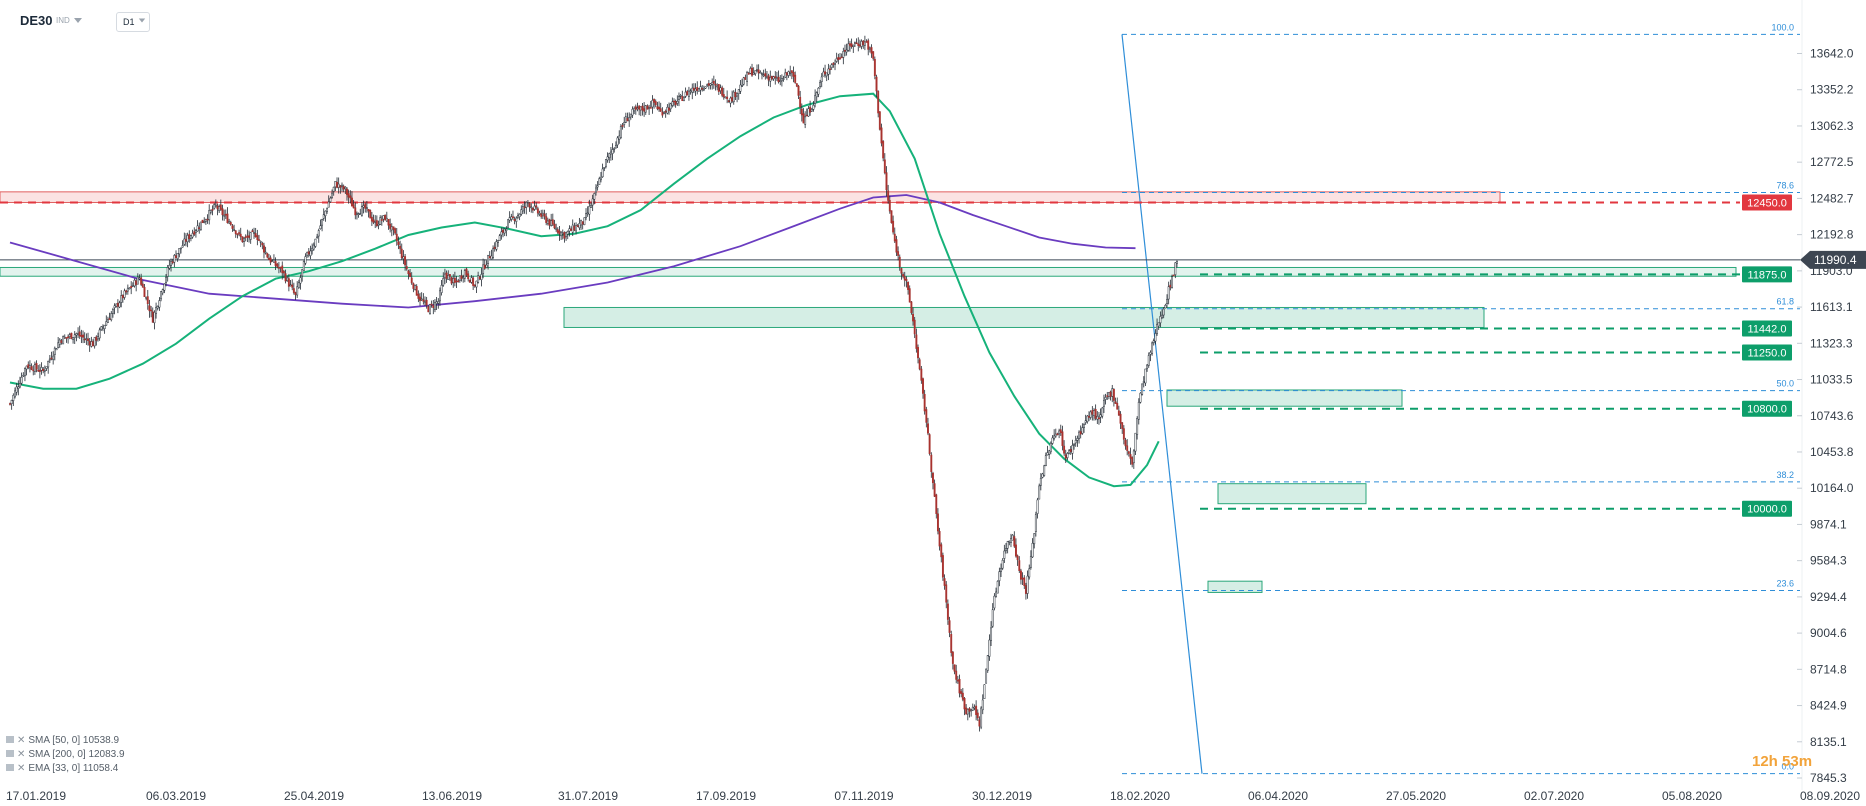 The height and width of the screenshot is (806, 1866). I want to click on legend-params: [200, 0], so click(69, 754).